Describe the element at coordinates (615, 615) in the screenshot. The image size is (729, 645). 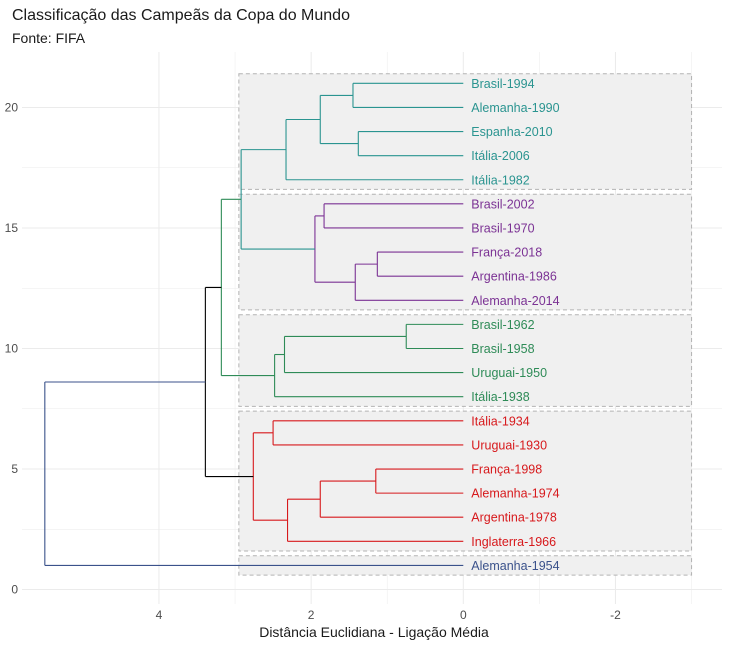
I see `x-tick-label: -2` at that location.